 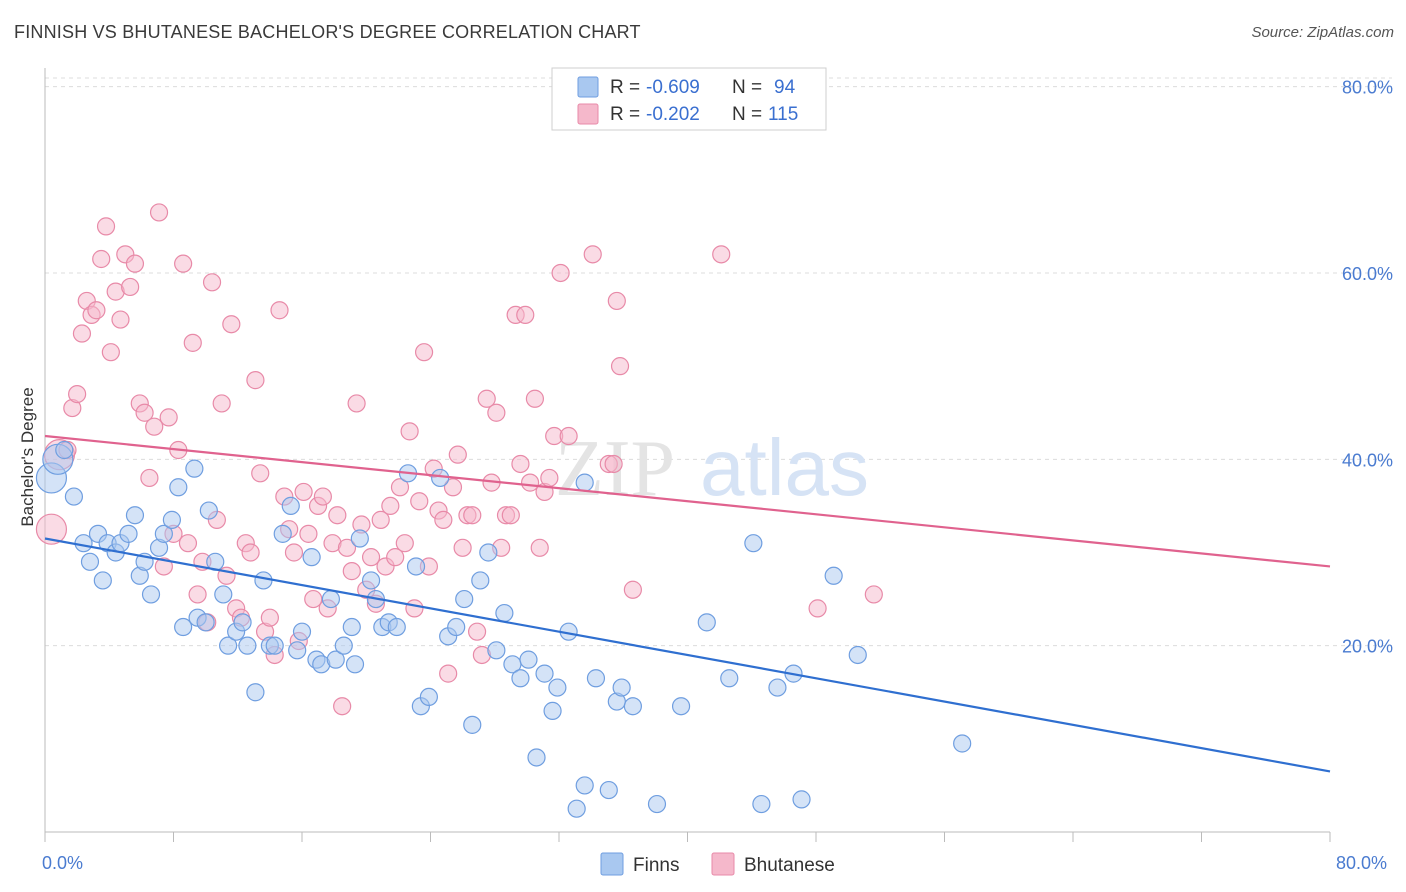 What do you see at coordinates (673, 87) in the screenshot?
I see `legend-finns-r-value: -0.609` at bounding box center [673, 87].